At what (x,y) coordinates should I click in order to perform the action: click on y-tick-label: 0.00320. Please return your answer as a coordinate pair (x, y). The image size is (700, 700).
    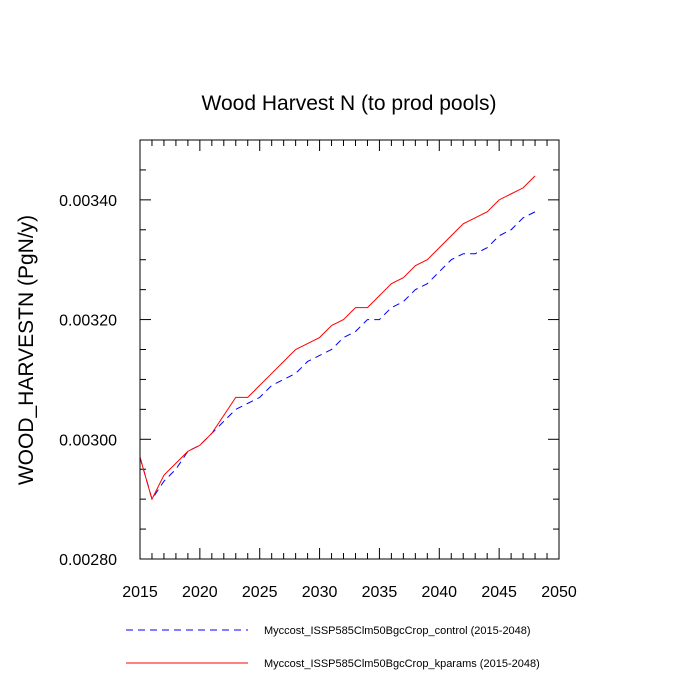
    Looking at the image, I should click on (88, 321).